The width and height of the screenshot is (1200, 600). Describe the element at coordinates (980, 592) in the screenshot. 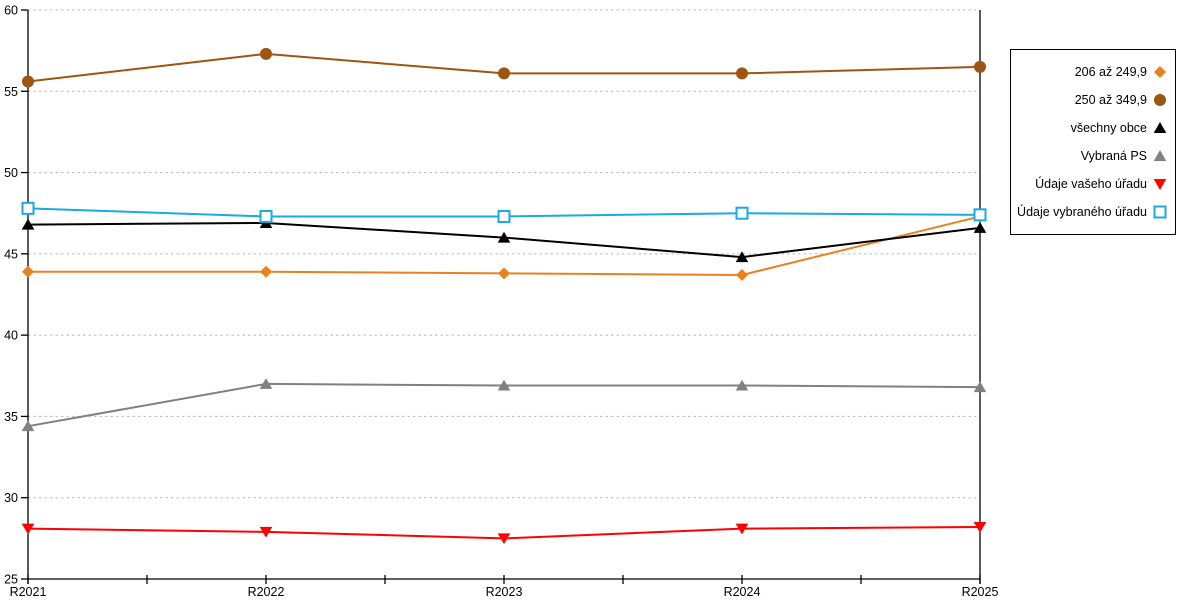

I see `x-axis-tick-label: R2025` at that location.